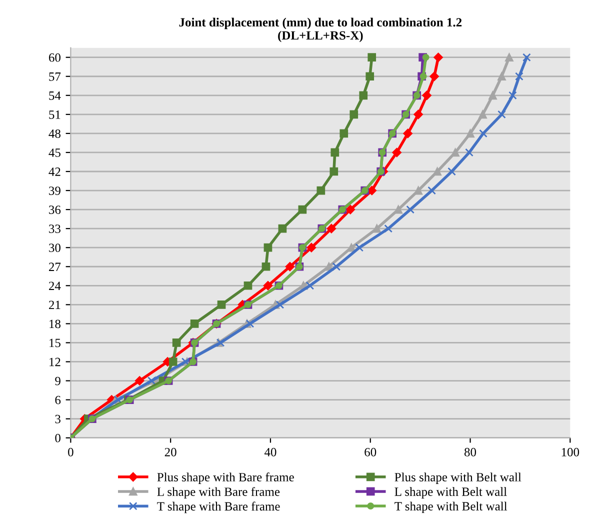  Describe the element at coordinates (55, 210) in the screenshot. I see `y-tick-label: 36` at that location.